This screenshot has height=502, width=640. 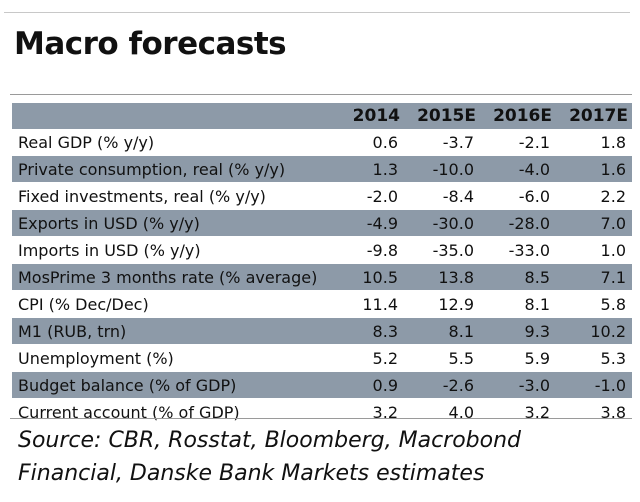 I want to click on row-label: Exports in USD (% y/y), so click(x=109, y=223).